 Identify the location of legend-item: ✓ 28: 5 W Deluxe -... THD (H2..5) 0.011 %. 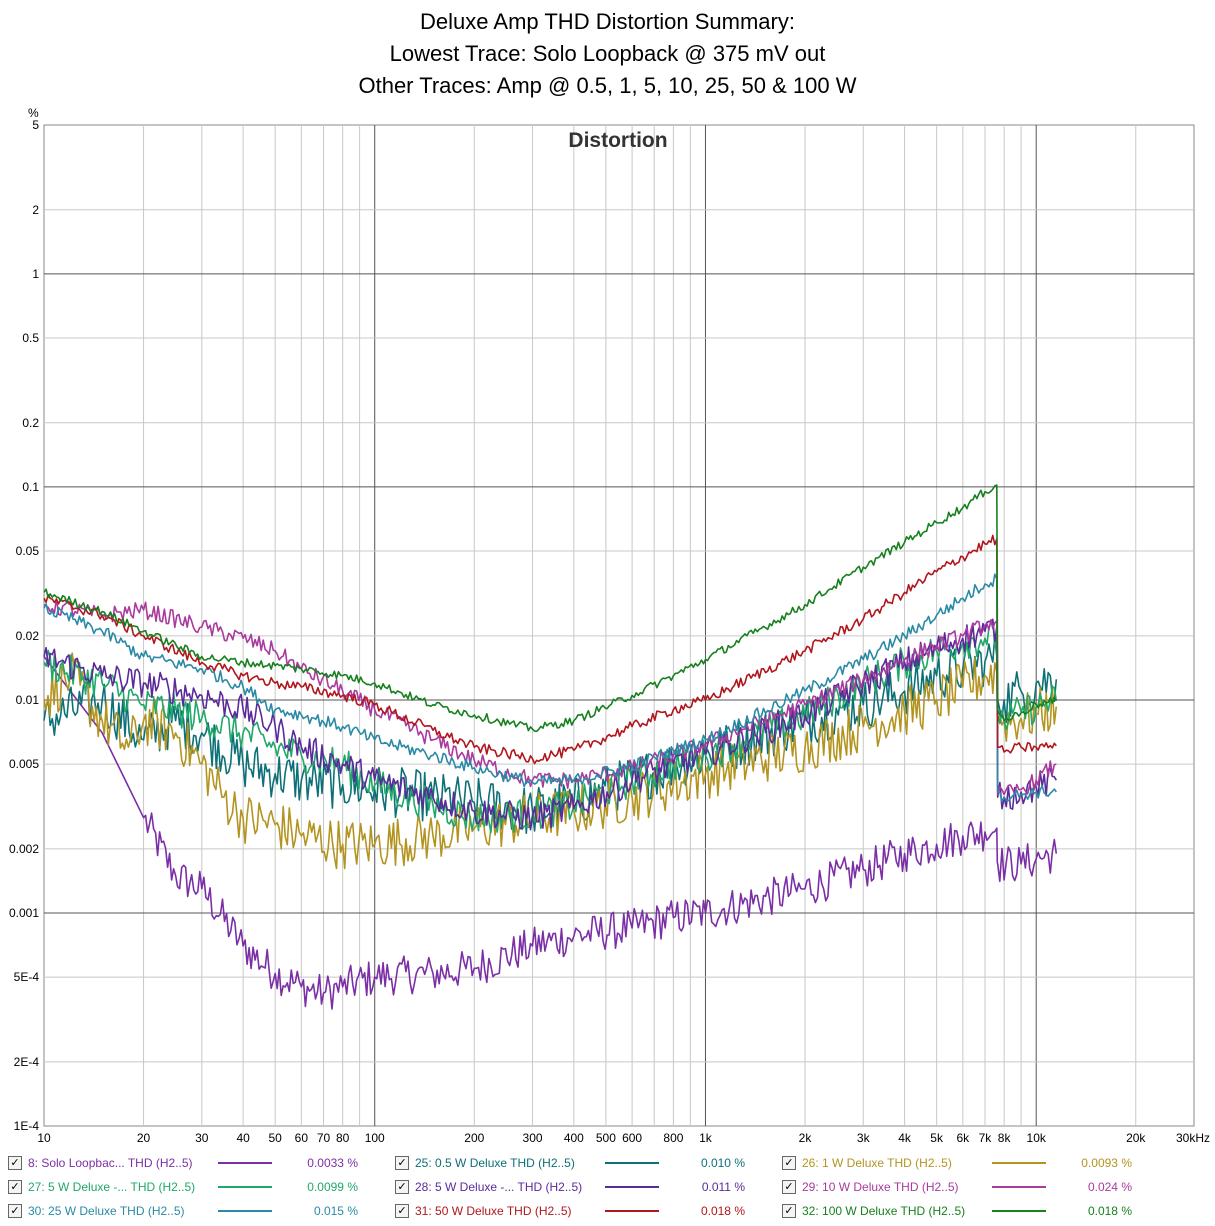
(580, 1187).